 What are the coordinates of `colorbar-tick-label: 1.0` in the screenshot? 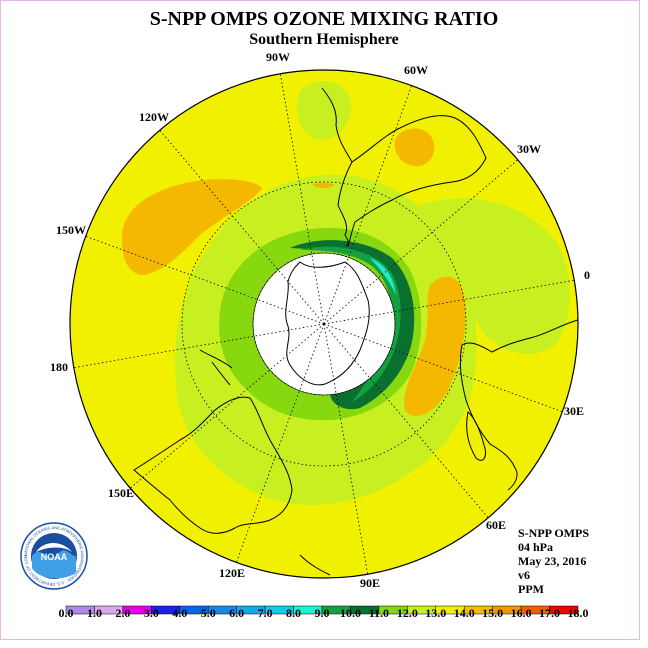 It's located at (94, 613).